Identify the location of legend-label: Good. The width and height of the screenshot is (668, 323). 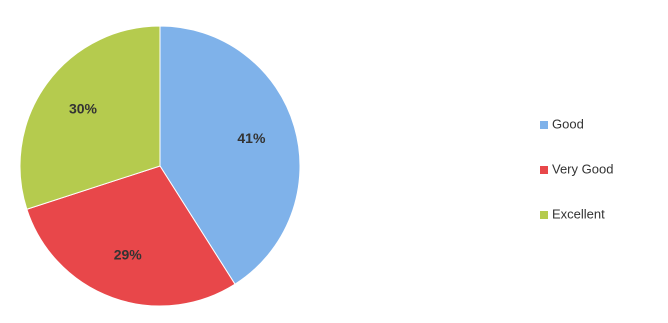
(568, 123).